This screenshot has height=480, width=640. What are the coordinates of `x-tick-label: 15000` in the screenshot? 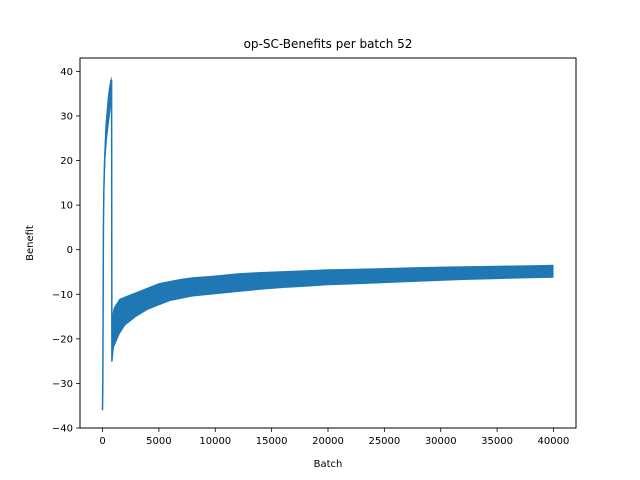 It's located at (272, 441).